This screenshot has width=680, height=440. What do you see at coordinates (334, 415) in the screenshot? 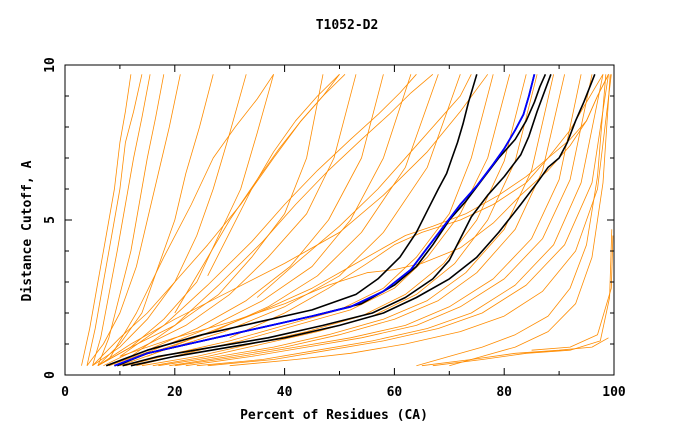
I see `x-axis-title: Percent of Residues (CA)` at bounding box center [334, 415].